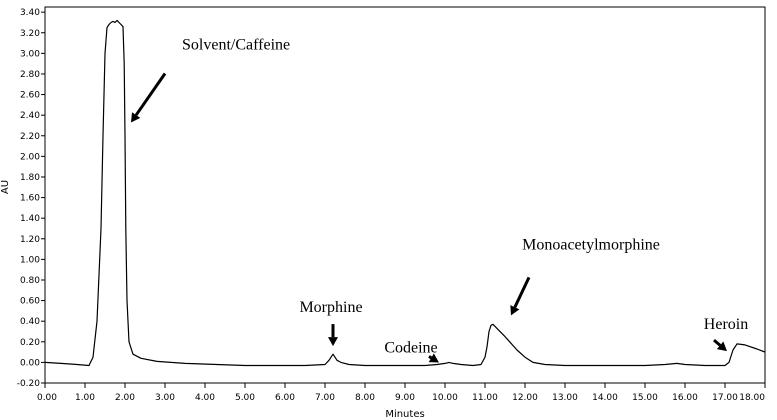 The image size is (777, 420). What do you see at coordinates (30, 343) in the screenshot?
I see `y-tick-label: 0.20` at bounding box center [30, 343].